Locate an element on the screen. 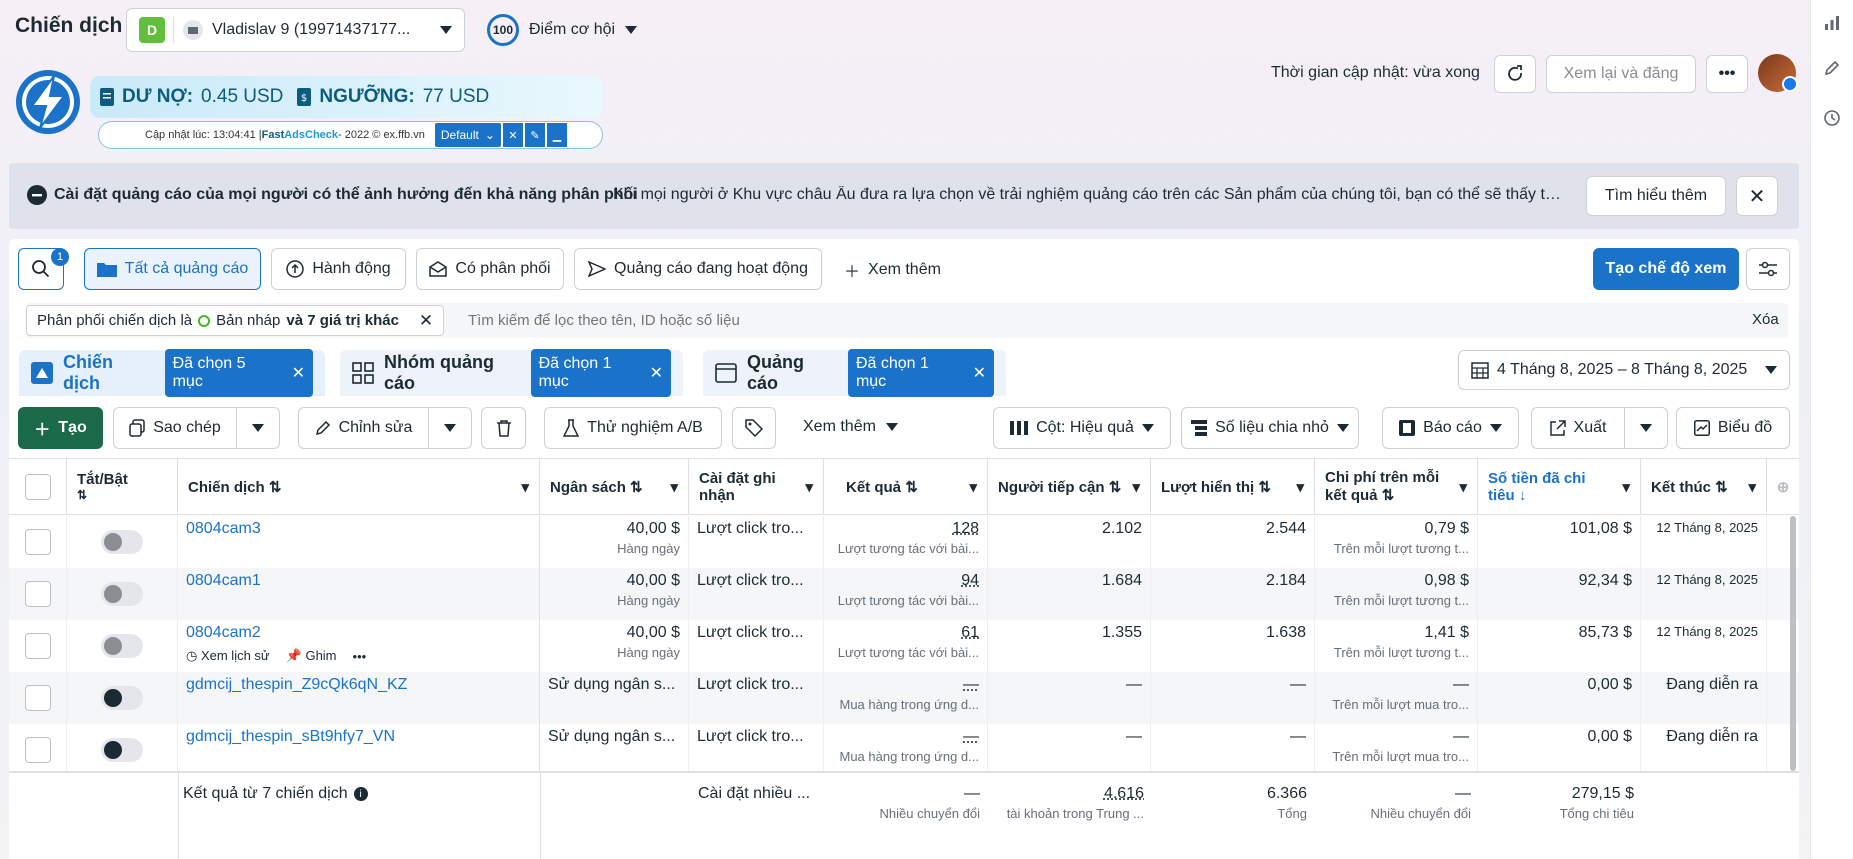  more-icon: ••• is located at coordinates (359, 656).